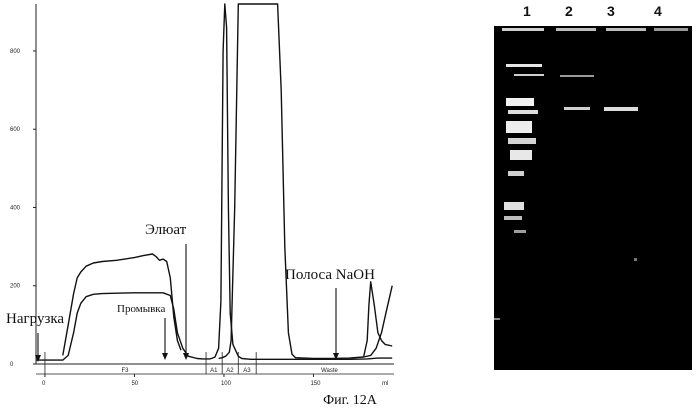 This screenshot has height=416, width=700. I want to click on x-tick-label: 150, so click(315, 384).